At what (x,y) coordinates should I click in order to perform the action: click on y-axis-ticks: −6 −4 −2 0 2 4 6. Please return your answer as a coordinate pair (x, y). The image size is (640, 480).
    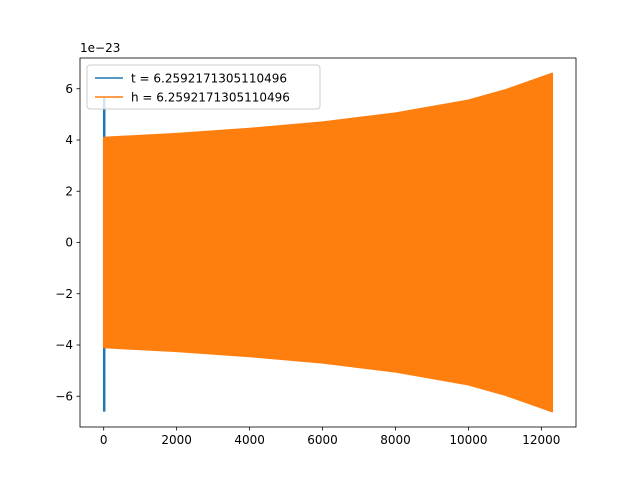
    Looking at the image, I should click on (67, 242).